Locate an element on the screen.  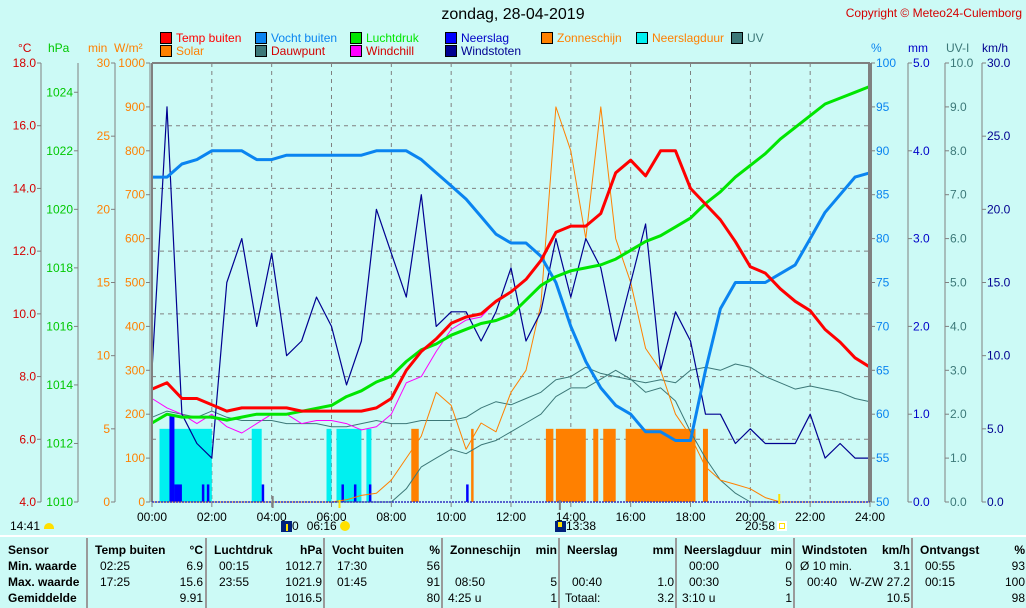
legend-item: Zonneschijn is located at coordinates (581, 38).